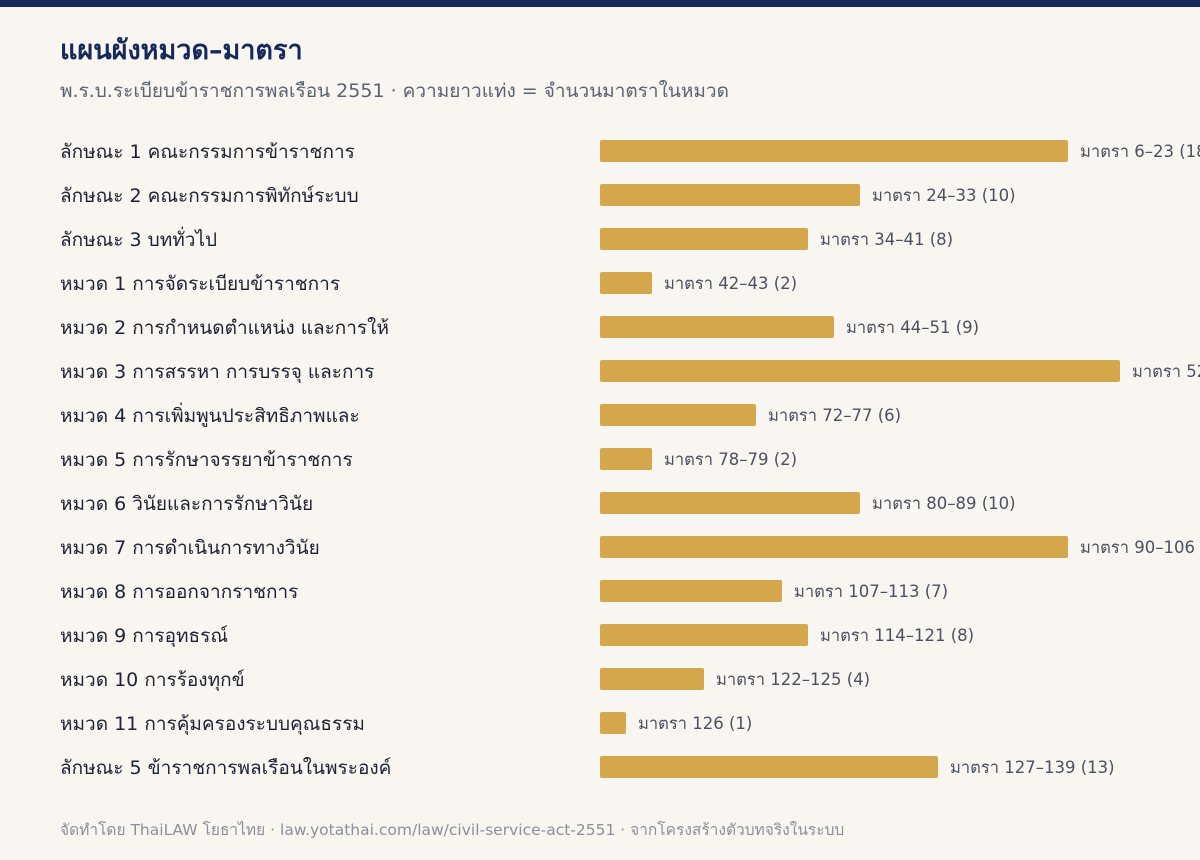  I want to click on category-label: ลักษณะ 2 คณะกรรมการพิทักษ์ระบบ, so click(209, 196).